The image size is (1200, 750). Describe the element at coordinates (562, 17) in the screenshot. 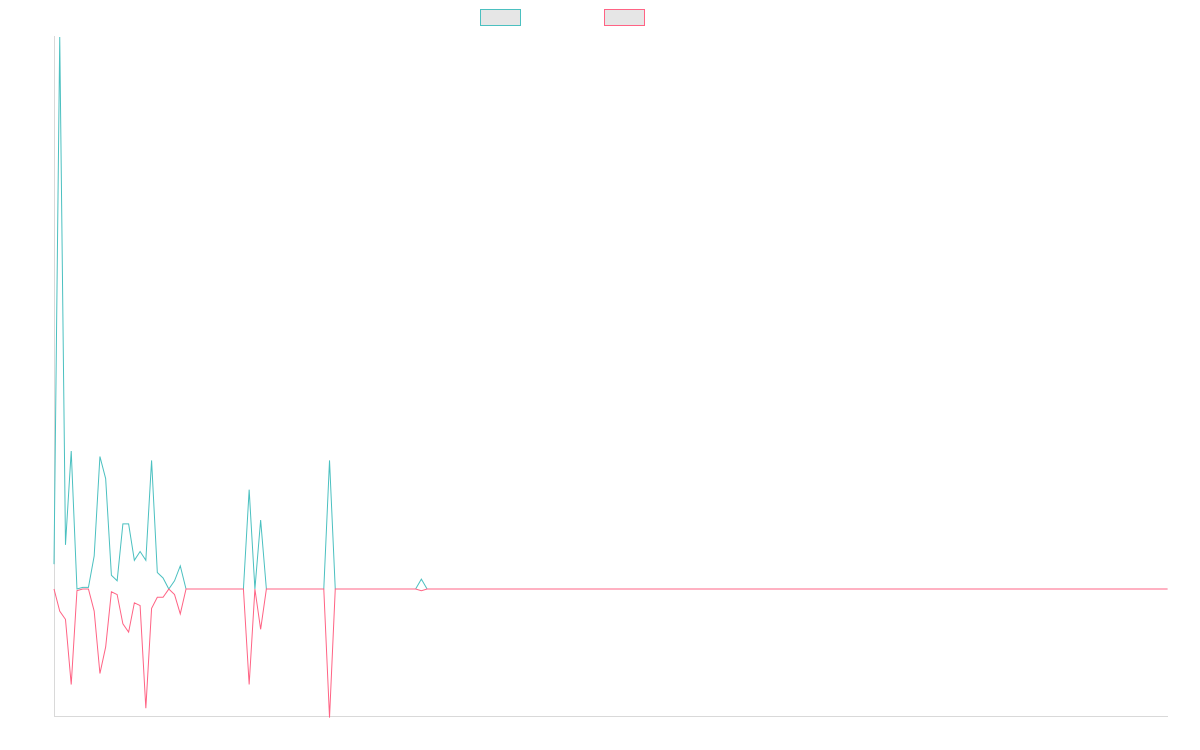

I see `chart-legend` at that location.